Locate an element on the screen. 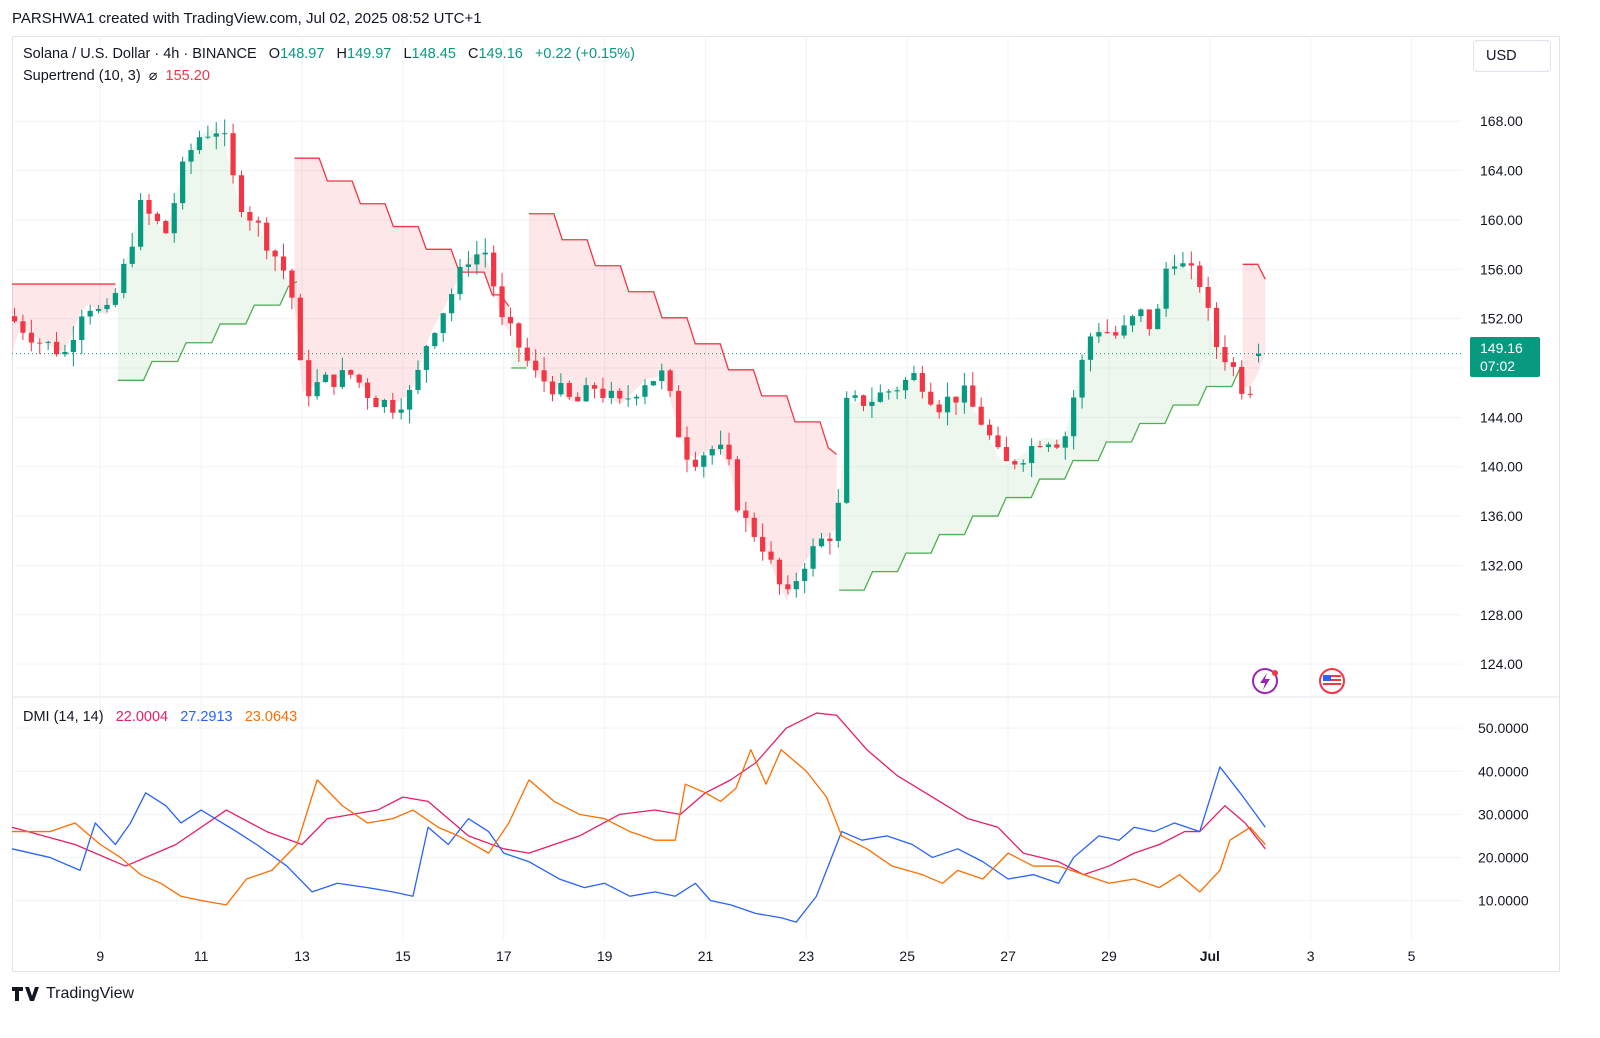 The image size is (1600, 1038). lightning-event-icon is located at coordinates (1265, 681).